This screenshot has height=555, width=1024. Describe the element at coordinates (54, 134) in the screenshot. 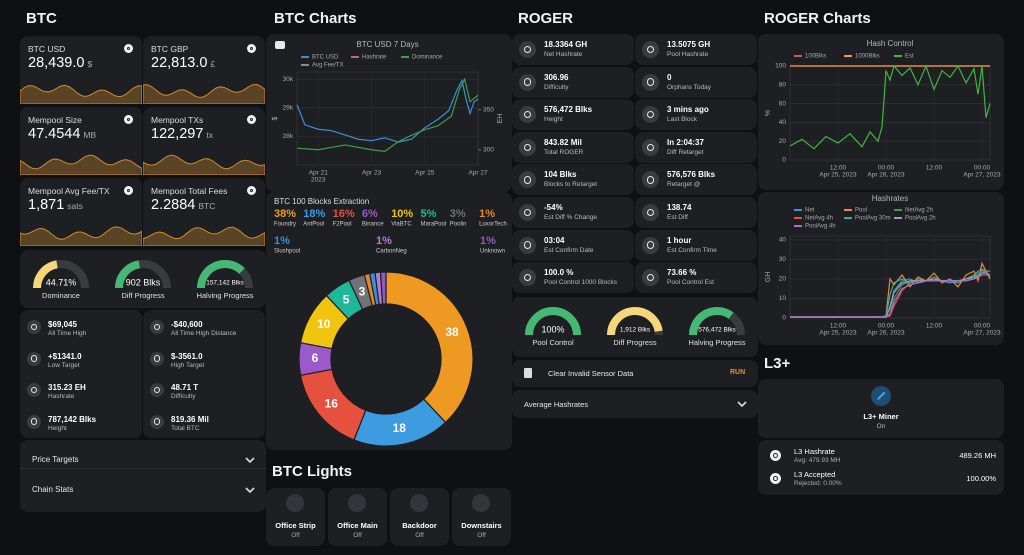

I see `tile-value: 47.4544` at that location.